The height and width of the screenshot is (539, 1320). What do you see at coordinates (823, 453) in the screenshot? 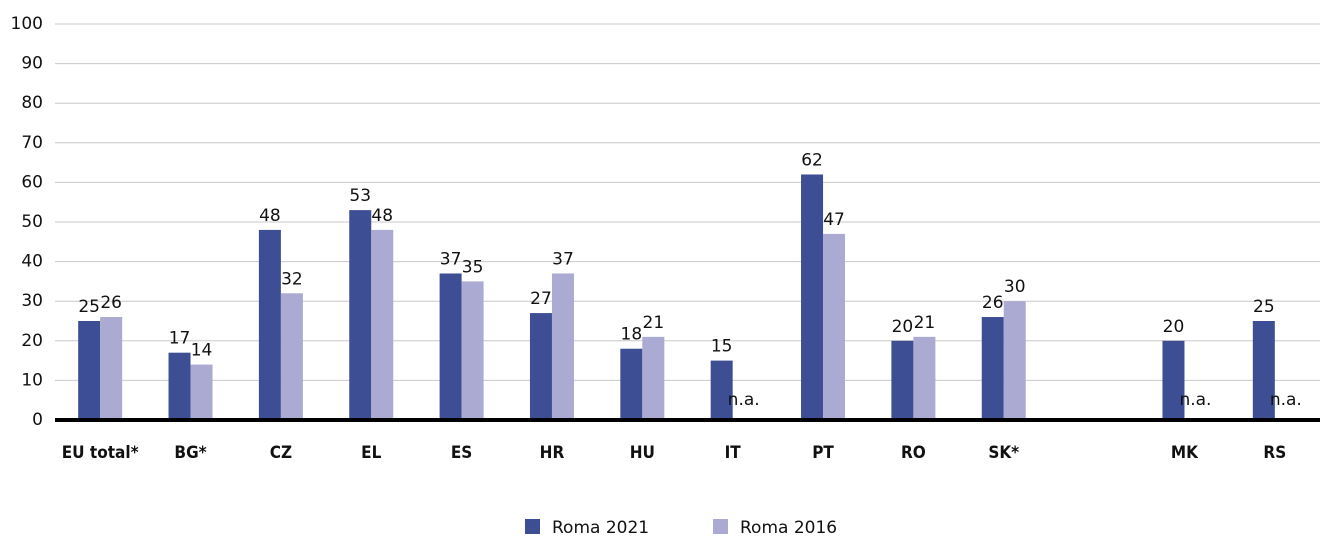
I see `x-tick-label: PT` at bounding box center [823, 453].